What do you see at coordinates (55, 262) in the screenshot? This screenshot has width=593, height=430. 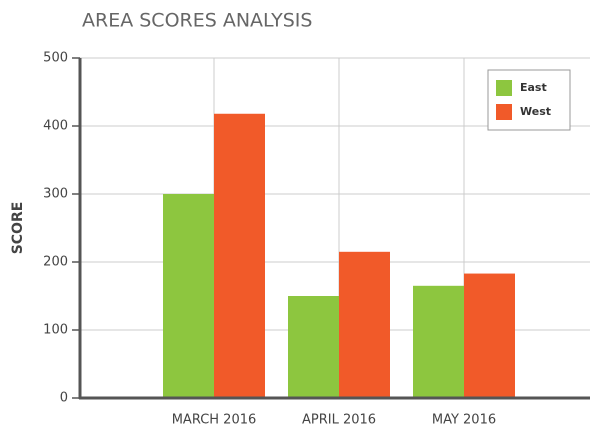 I see `y-tick-label: 200` at bounding box center [55, 262].